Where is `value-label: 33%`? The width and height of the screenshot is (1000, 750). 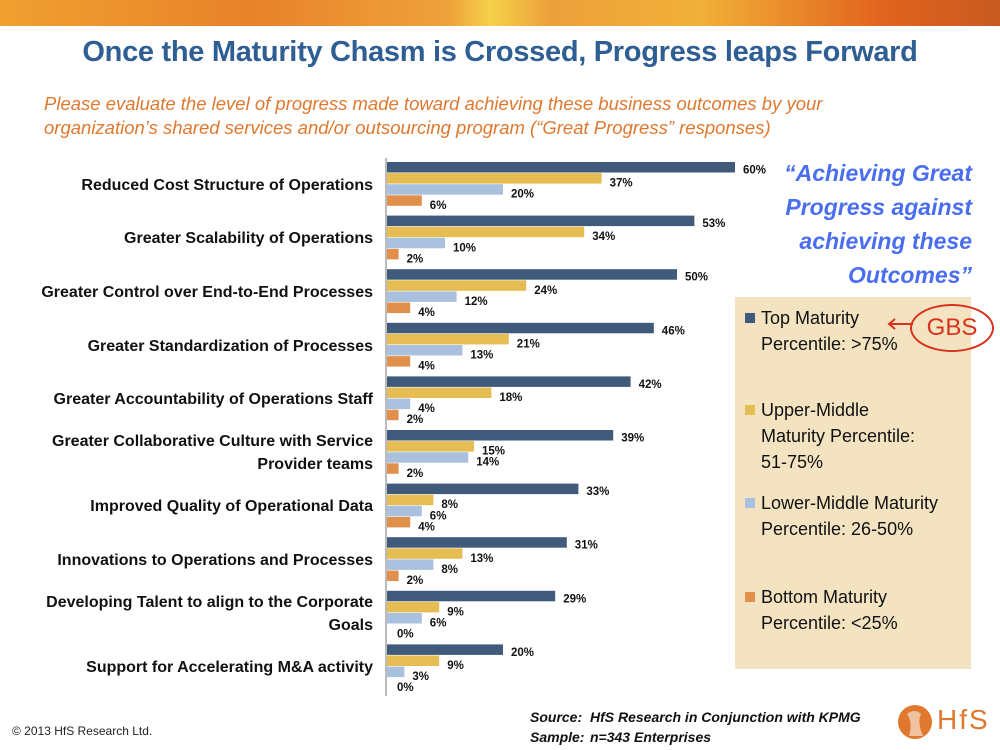 value-label: 33% is located at coordinates (597, 492).